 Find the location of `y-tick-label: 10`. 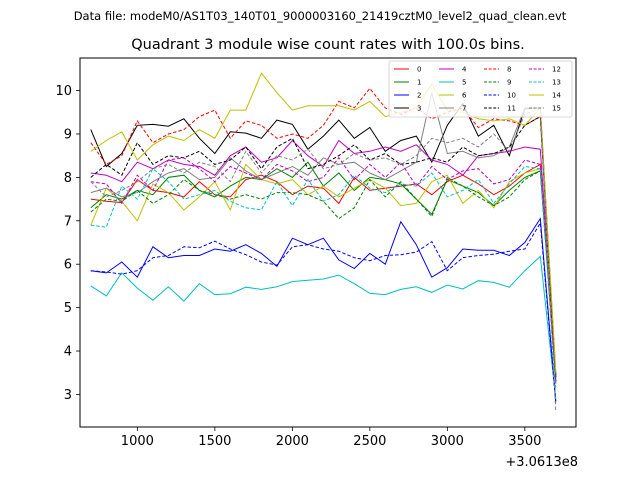

y-tick-label: 10 is located at coordinates (63, 91).